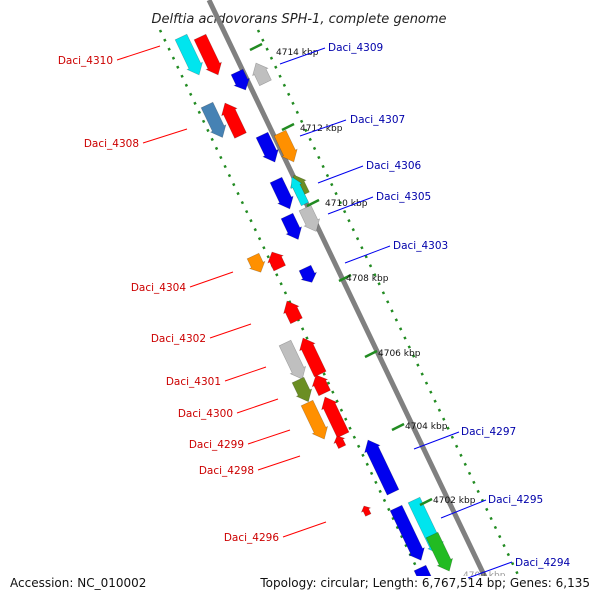  What do you see at coordinates (256, 262) in the screenshot?
I see `gene-daci-4304-a` at bounding box center [256, 262].